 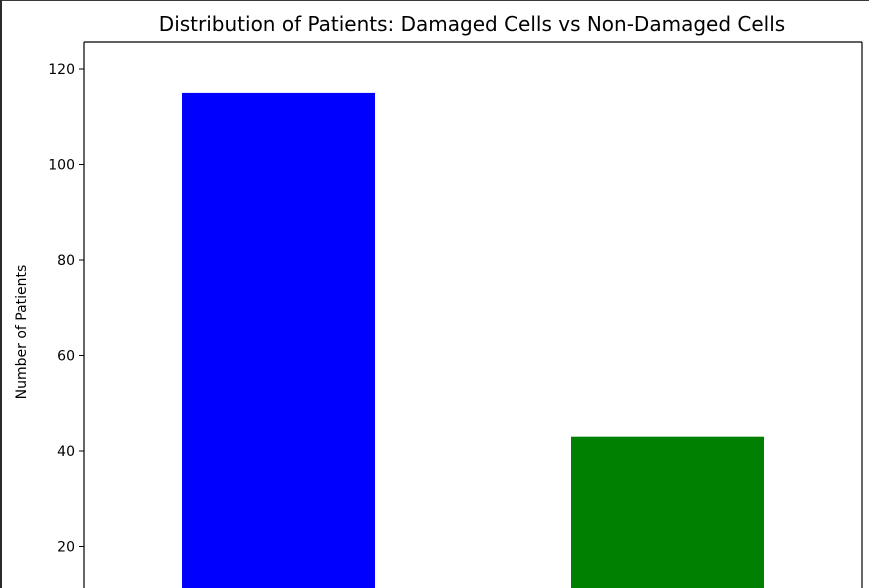 What do you see at coordinates (66, 357) in the screenshot?
I see `y-tick-label-60: 60` at bounding box center [66, 357].